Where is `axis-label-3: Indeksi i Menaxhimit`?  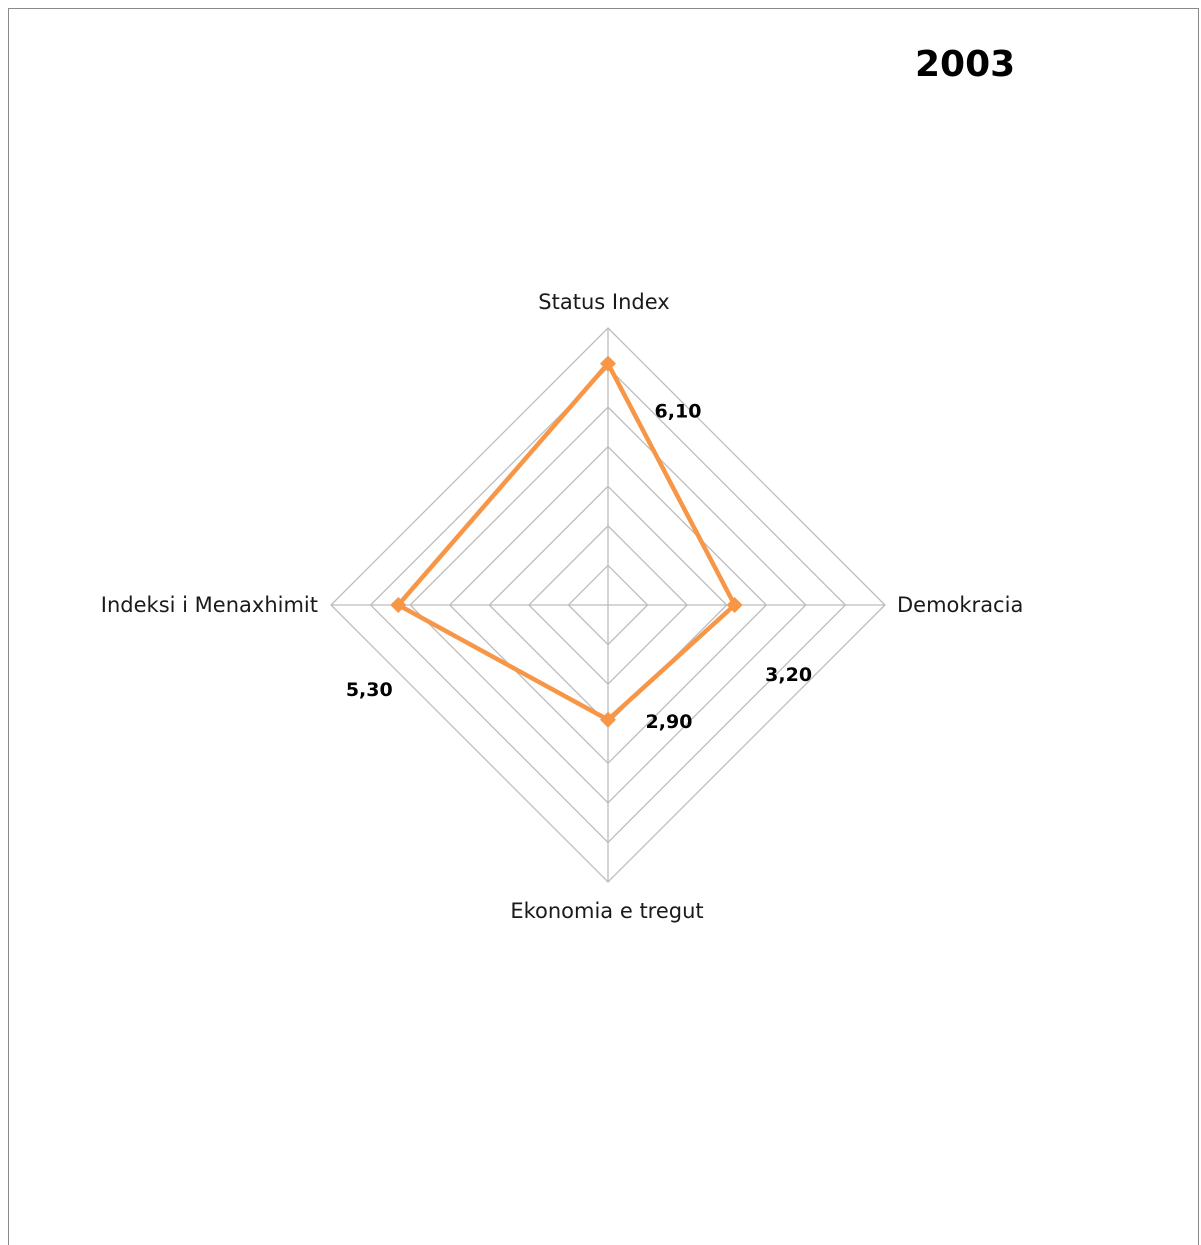
axis-label-3: Indeksi i Menaxhimit is located at coordinates (209, 605).